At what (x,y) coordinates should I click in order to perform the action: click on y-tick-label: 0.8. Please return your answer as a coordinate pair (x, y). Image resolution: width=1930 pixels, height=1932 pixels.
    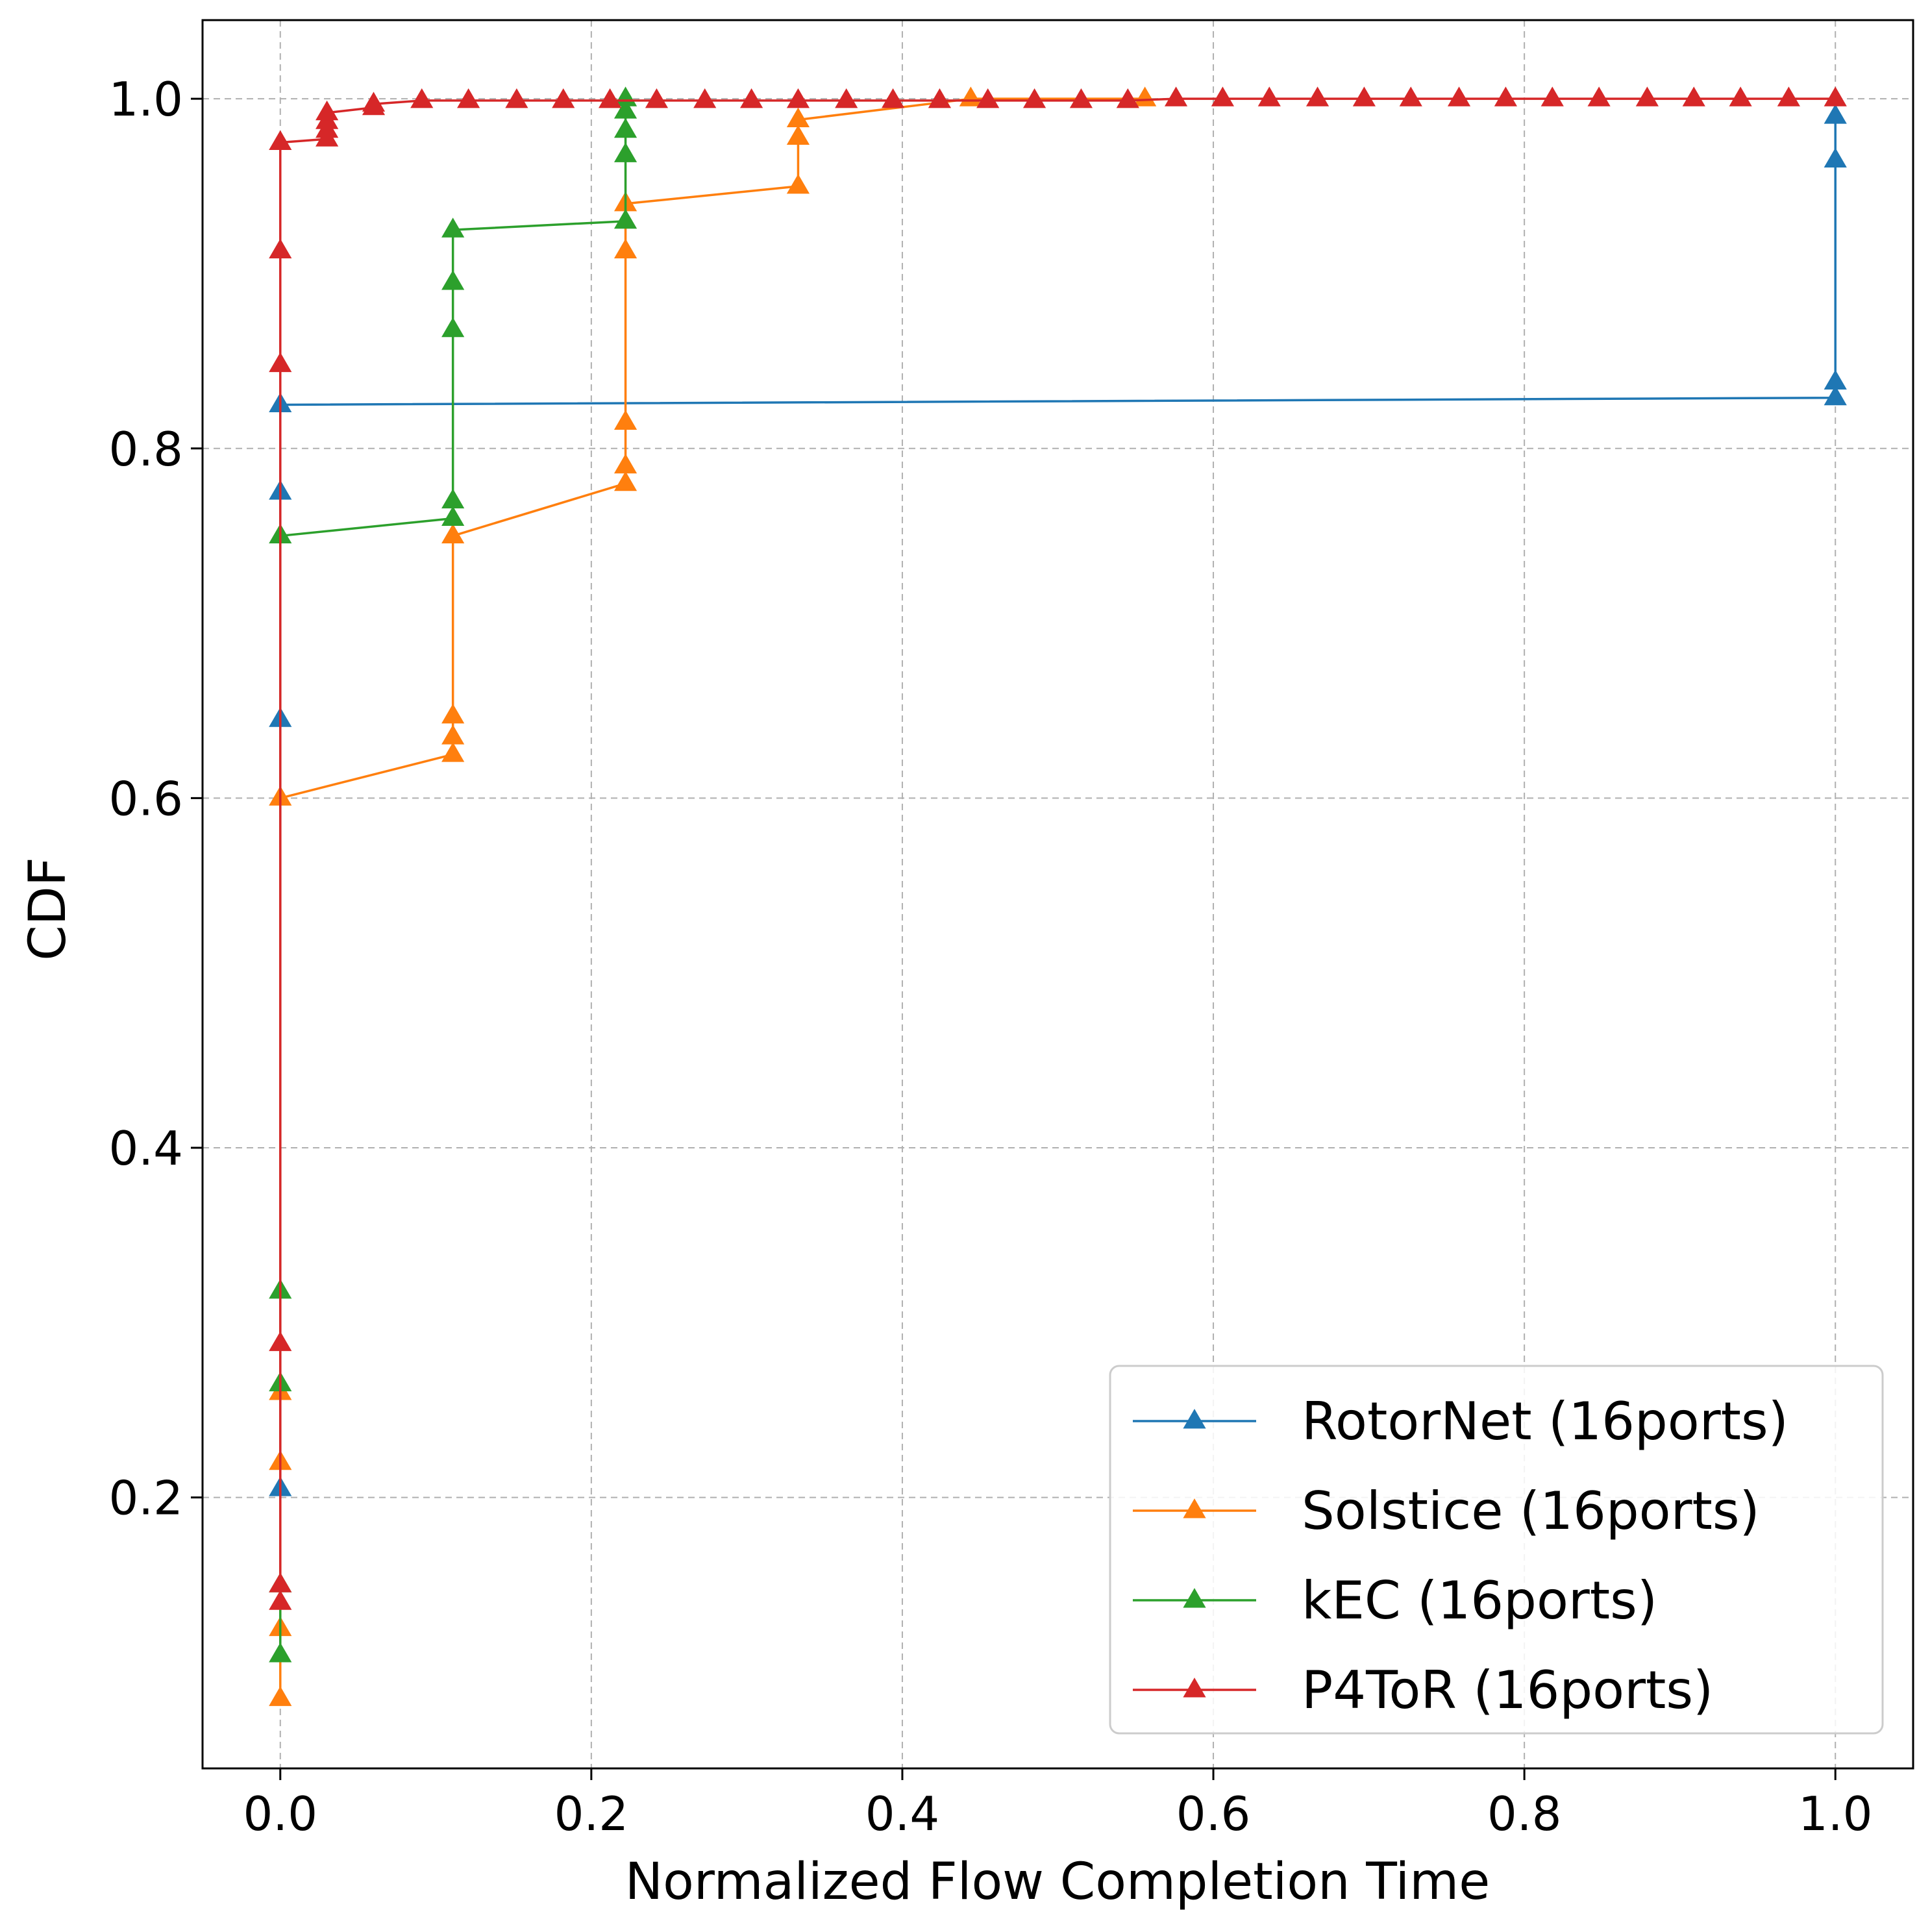
    Looking at the image, I should click on (146, 449).